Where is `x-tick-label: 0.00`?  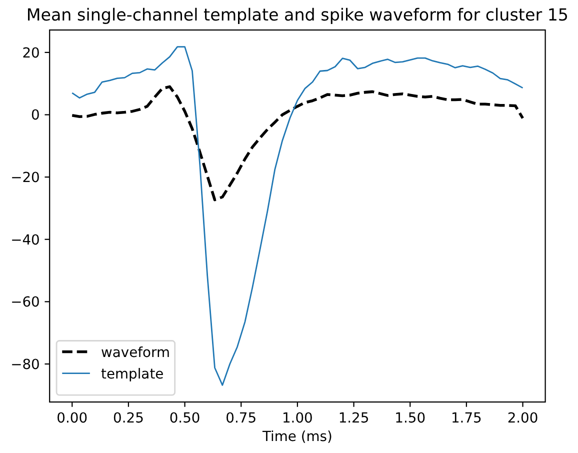
x-tick-label: 0.00 is located at coordinates (72, 418).